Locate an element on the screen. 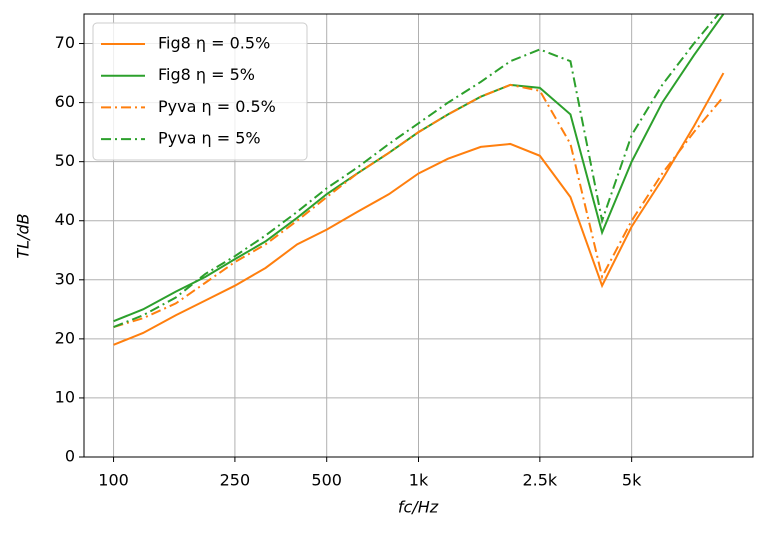  x-axis-label: fc/Hz is located at coordinates (418, 507).